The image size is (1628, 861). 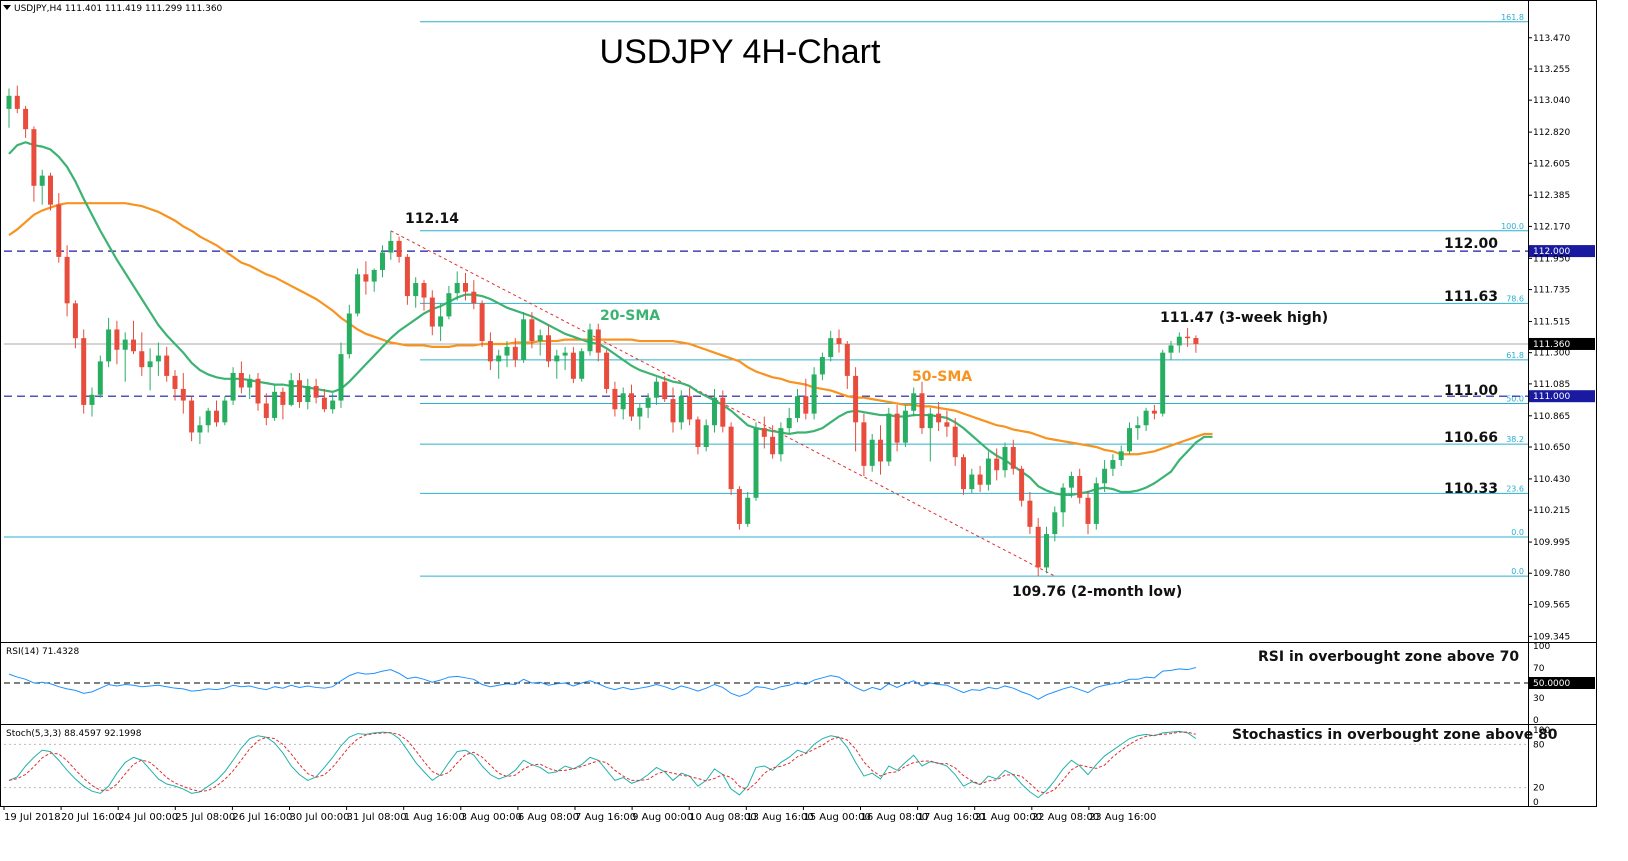 What do you see at coordinates (630, 316) in the screenshot?
I see `sma20-label: 20-SMA` at bounding box center [630, 316].